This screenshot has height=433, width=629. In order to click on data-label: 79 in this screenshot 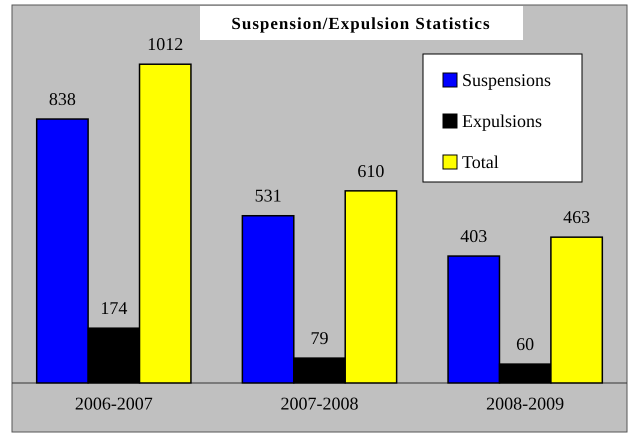, I will do `click(319, 338)`.